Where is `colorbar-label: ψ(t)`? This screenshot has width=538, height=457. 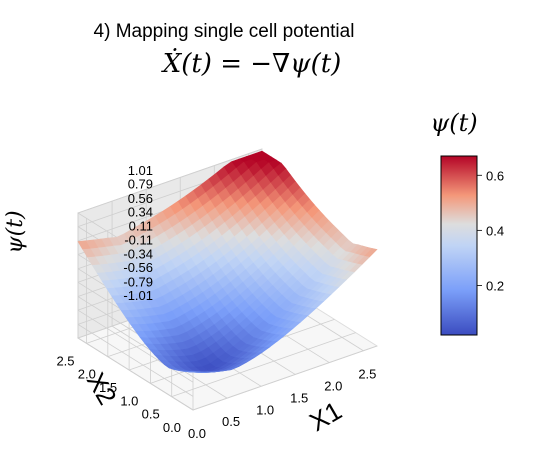
colorbar-label: ψ(t) is located at coordinates (453, 123).